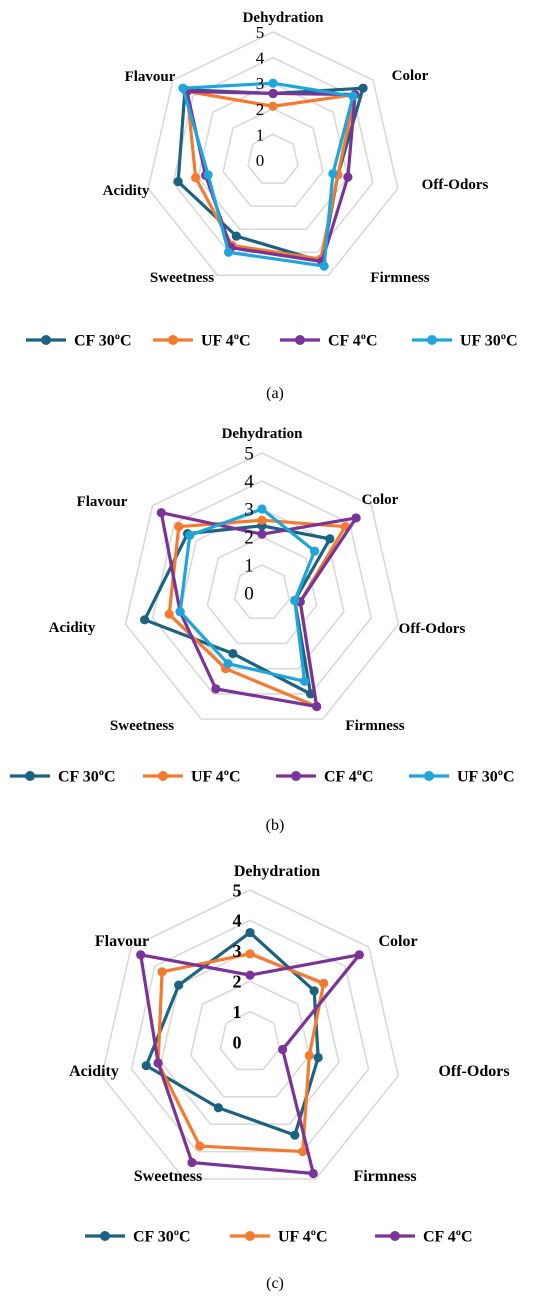 Image resolution: width=550 pixels, height=1308 pixels. Describe the element at coordinates (249, 482) in the screenshot. I see `tick-label: 4` at that location.